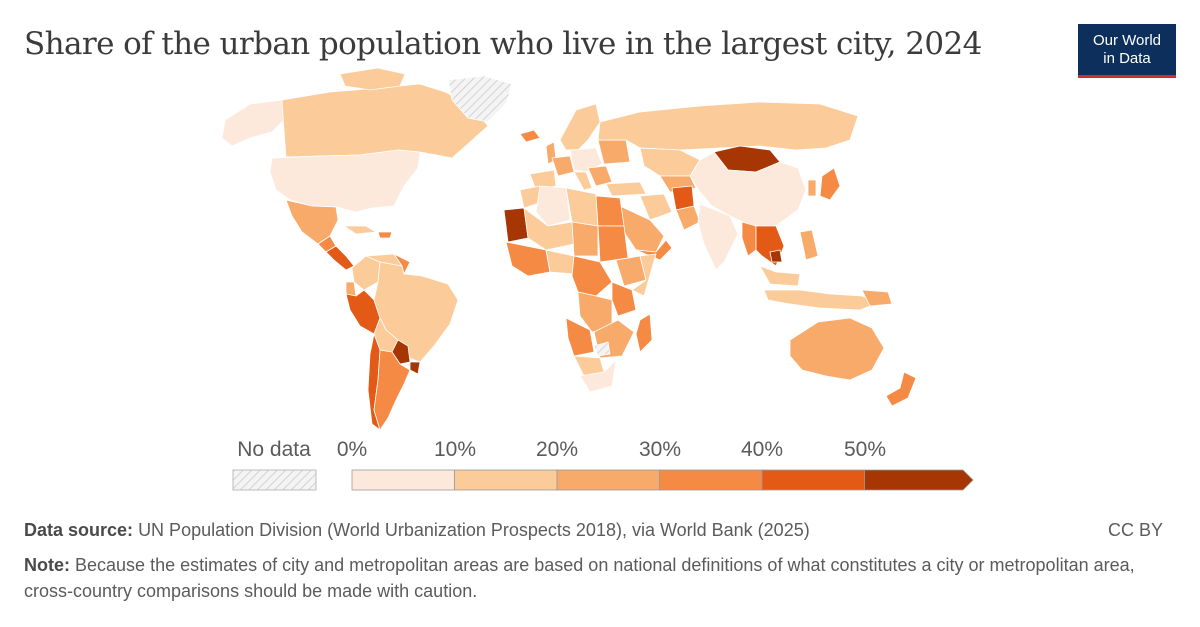 The width and height of the screenshot is (1200, 627). I want to click on owid-logo: Our World in Data, so click(1127, 51).